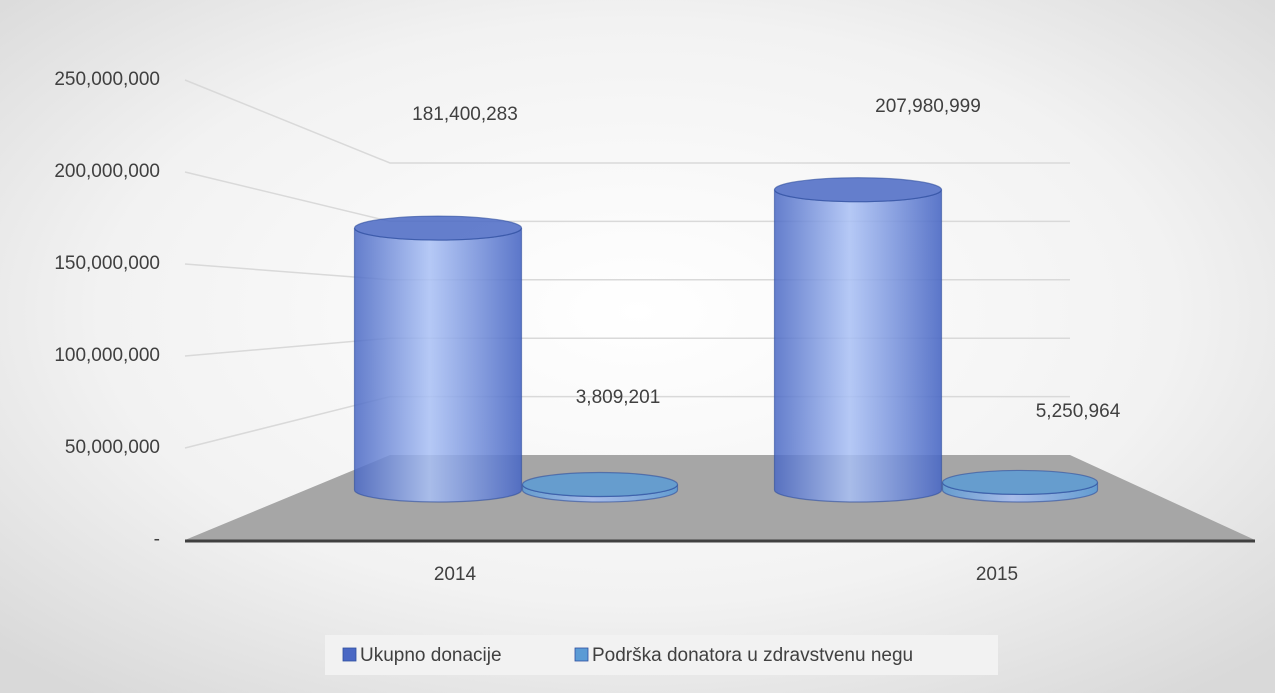 This screenshot has width=1275, height=693. What do you see at coordinates (627, 121) in the screenshot?
I see `grid-line` at bounding box center [627, 121].